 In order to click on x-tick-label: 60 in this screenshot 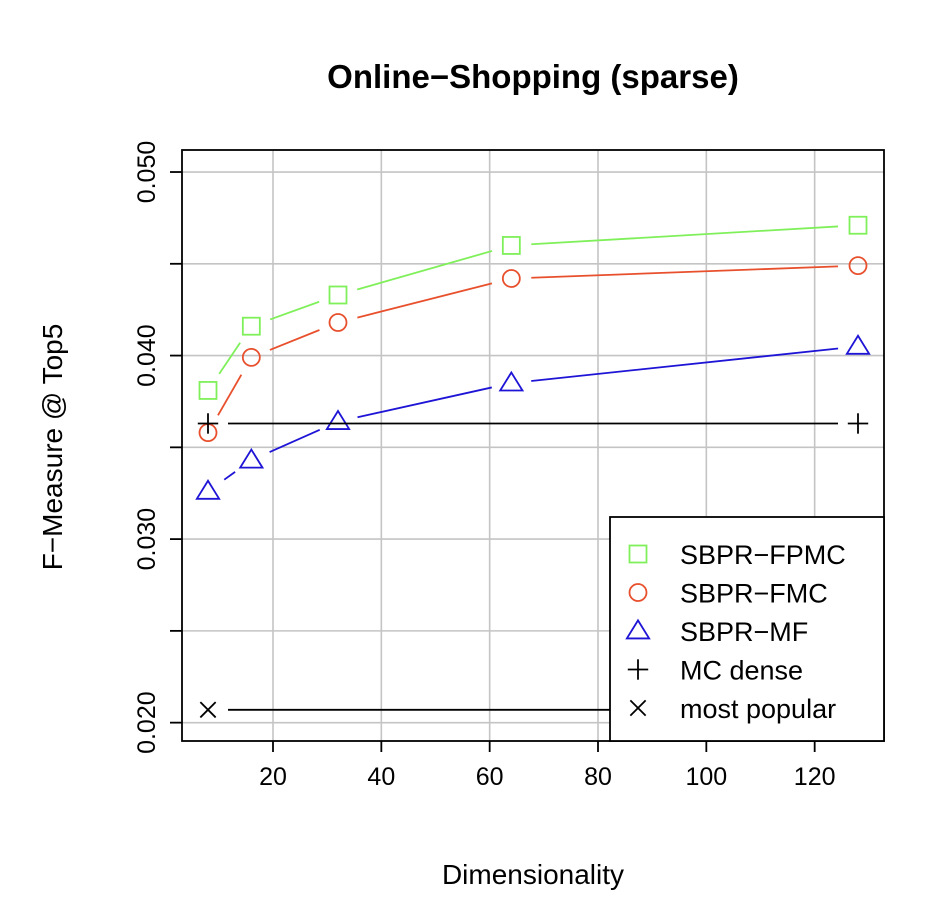, I will do `click(490, 777)`.